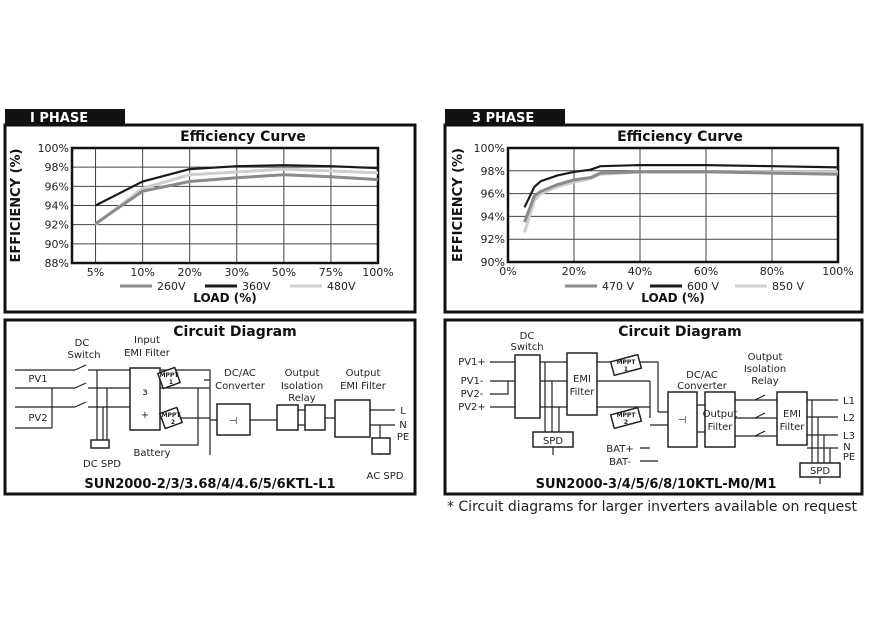 The width and height of the screenshot is (870, 619). What do you see at coordinates (837, 271) in the screenshot?
I see `x-tick-label: 100%` at bounding box center [837, 271].